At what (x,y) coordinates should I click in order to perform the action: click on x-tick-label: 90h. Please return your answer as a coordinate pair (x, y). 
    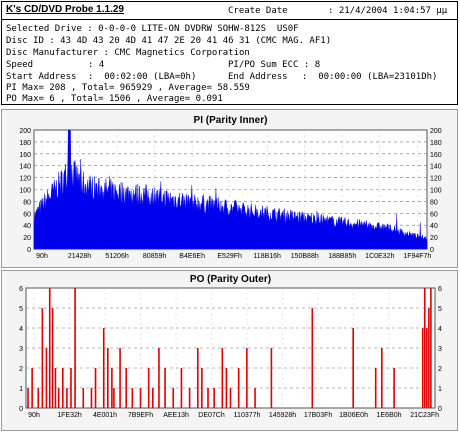
    Looking at the image, I should click on (42, 256).